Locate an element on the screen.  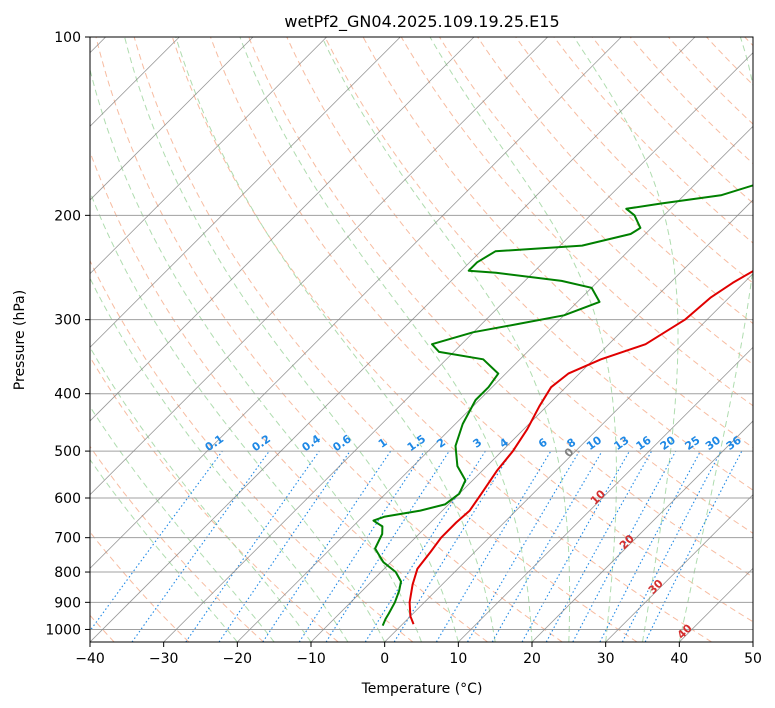
y-tick-label: 800 is located at coordinates (67, 573).